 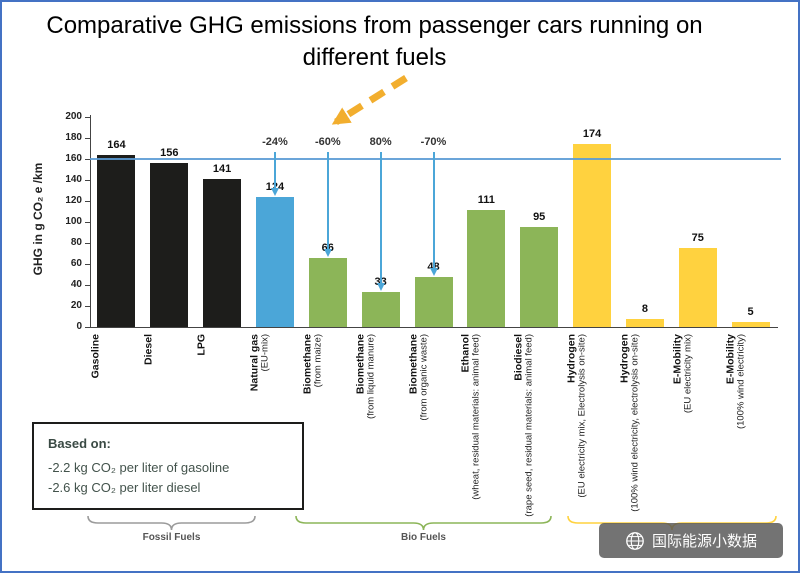 I want to click on bar-axis-label-text: Biomethane (from organic waste), so click(x=418, y=377).